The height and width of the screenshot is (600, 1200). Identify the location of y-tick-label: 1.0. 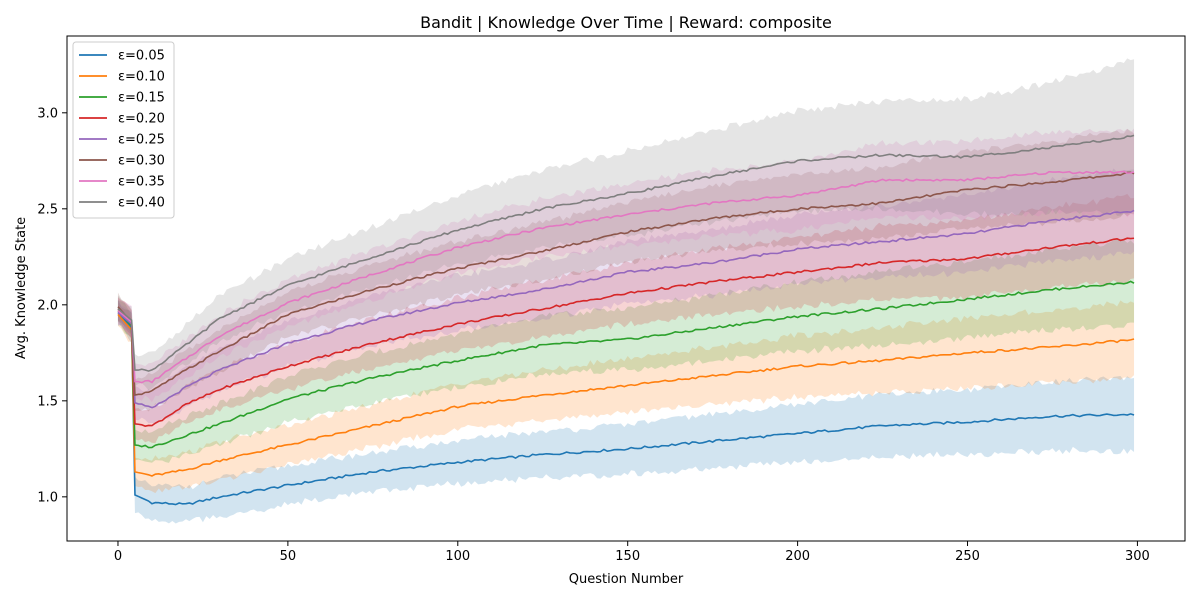
(47, 497).